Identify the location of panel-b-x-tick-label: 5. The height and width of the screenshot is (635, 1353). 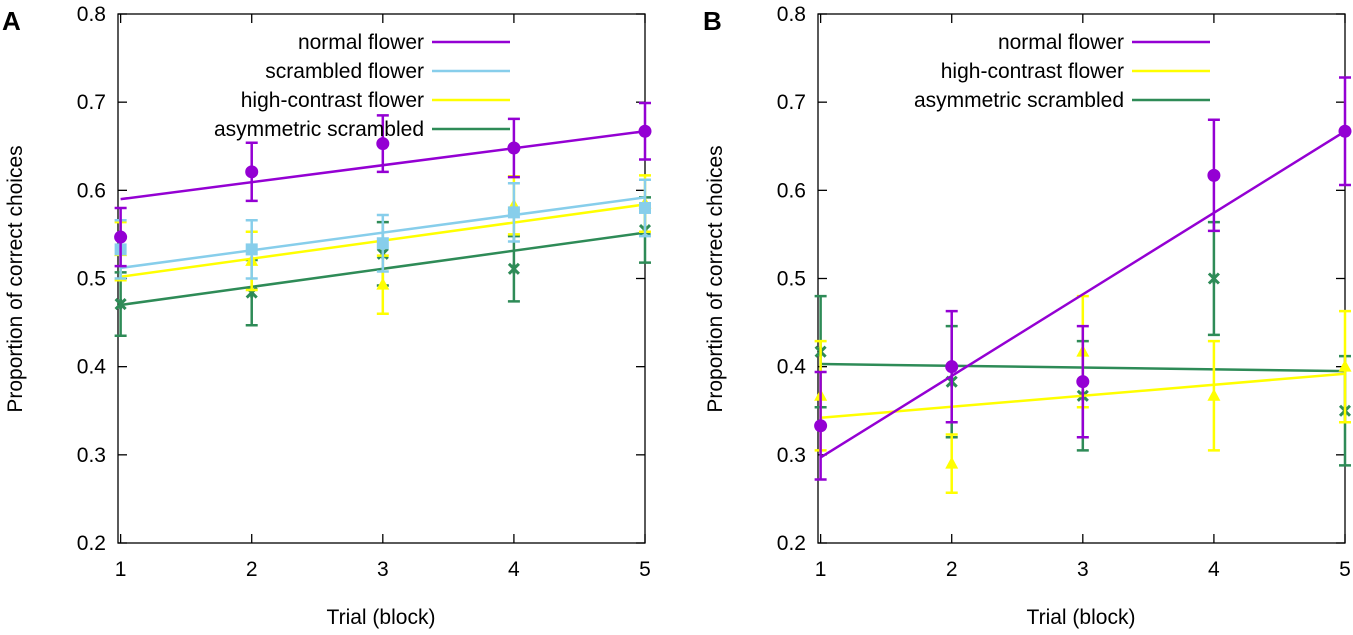
(1345, 569).